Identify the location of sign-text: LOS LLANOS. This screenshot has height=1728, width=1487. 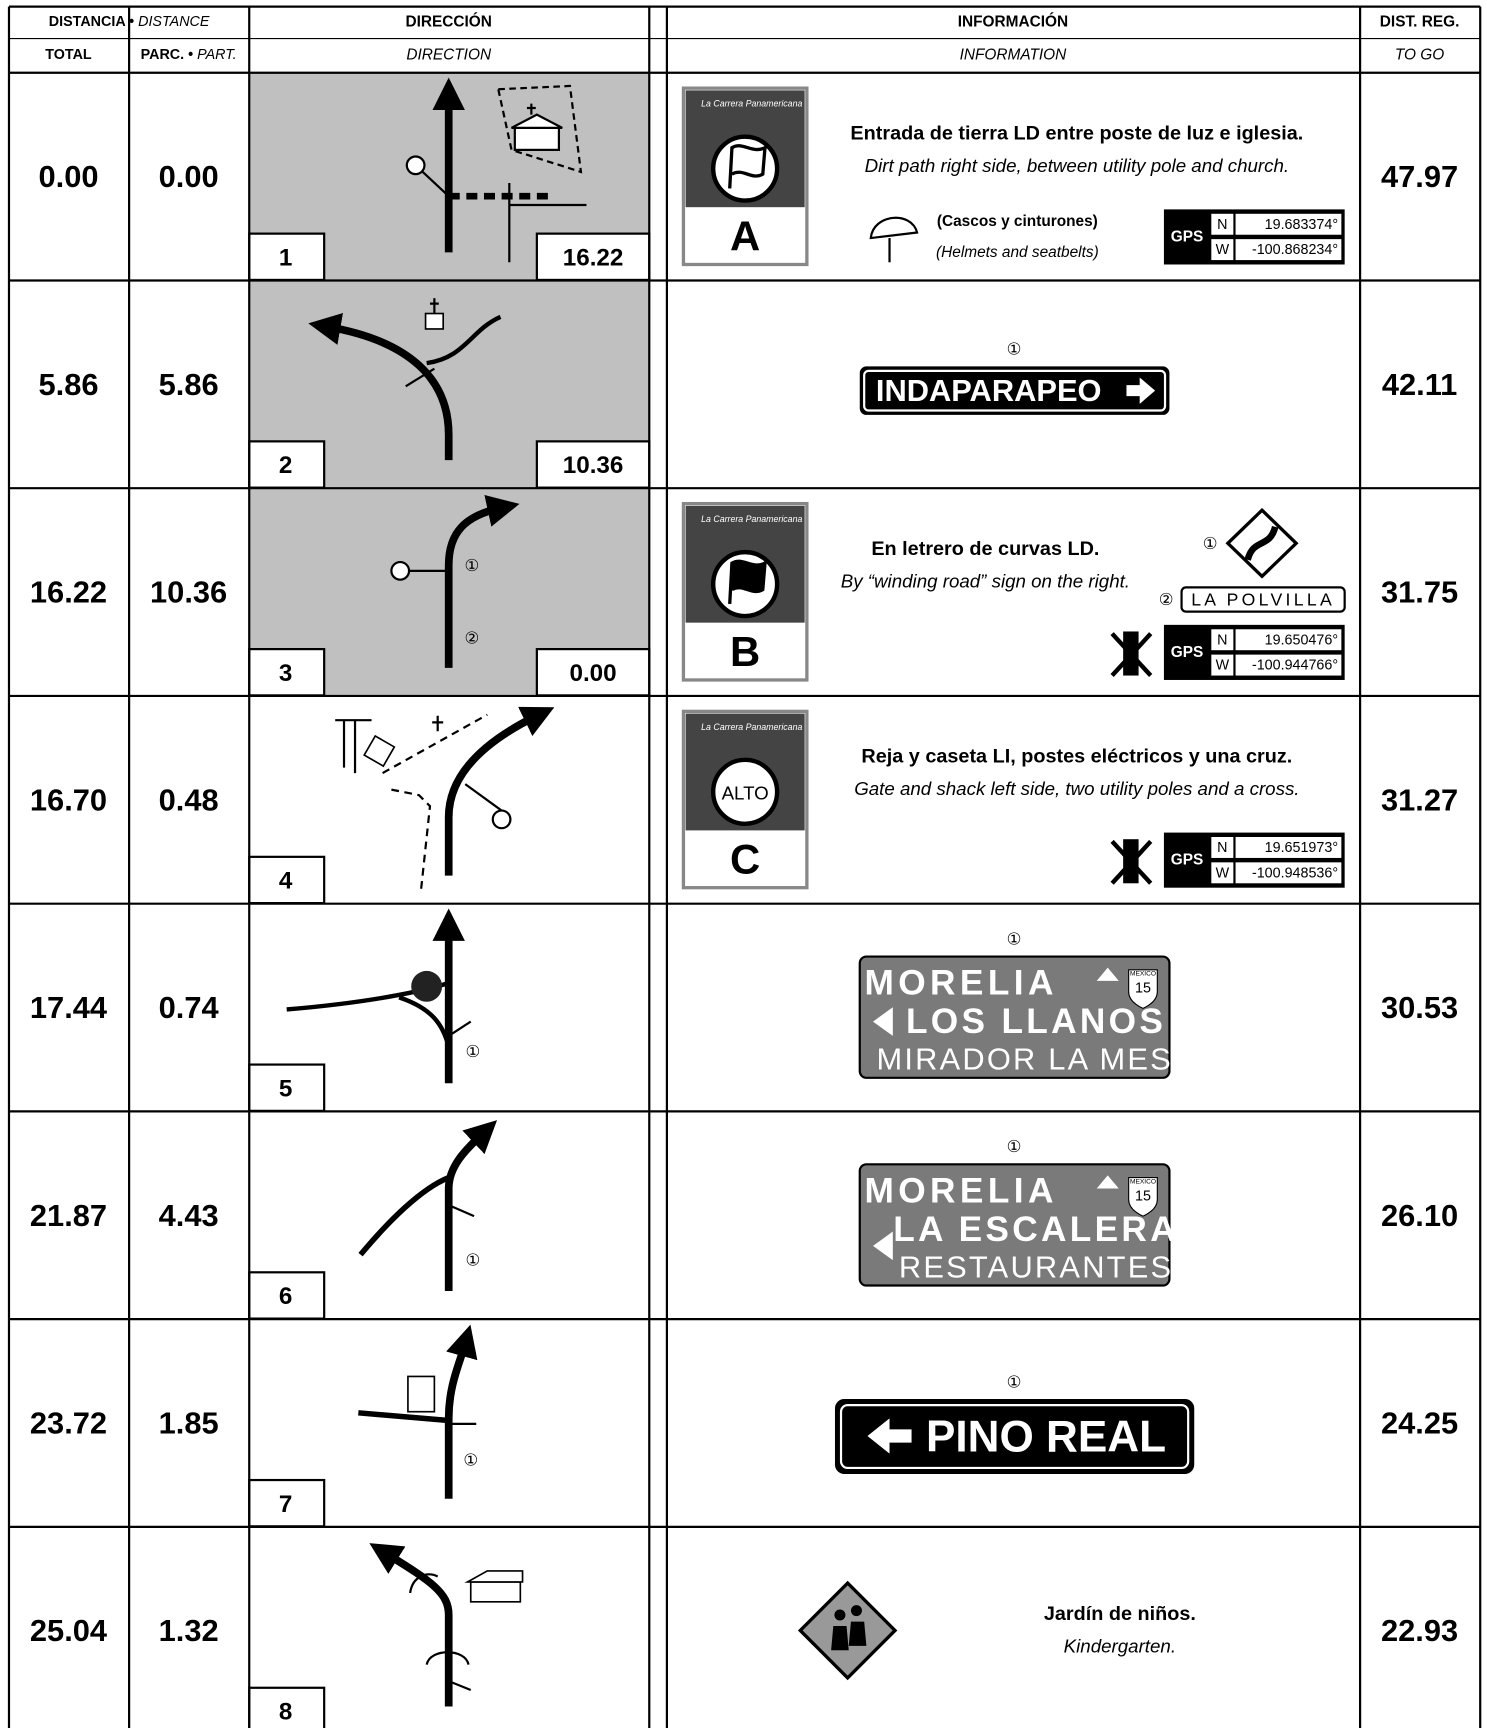
(1036, 1021).